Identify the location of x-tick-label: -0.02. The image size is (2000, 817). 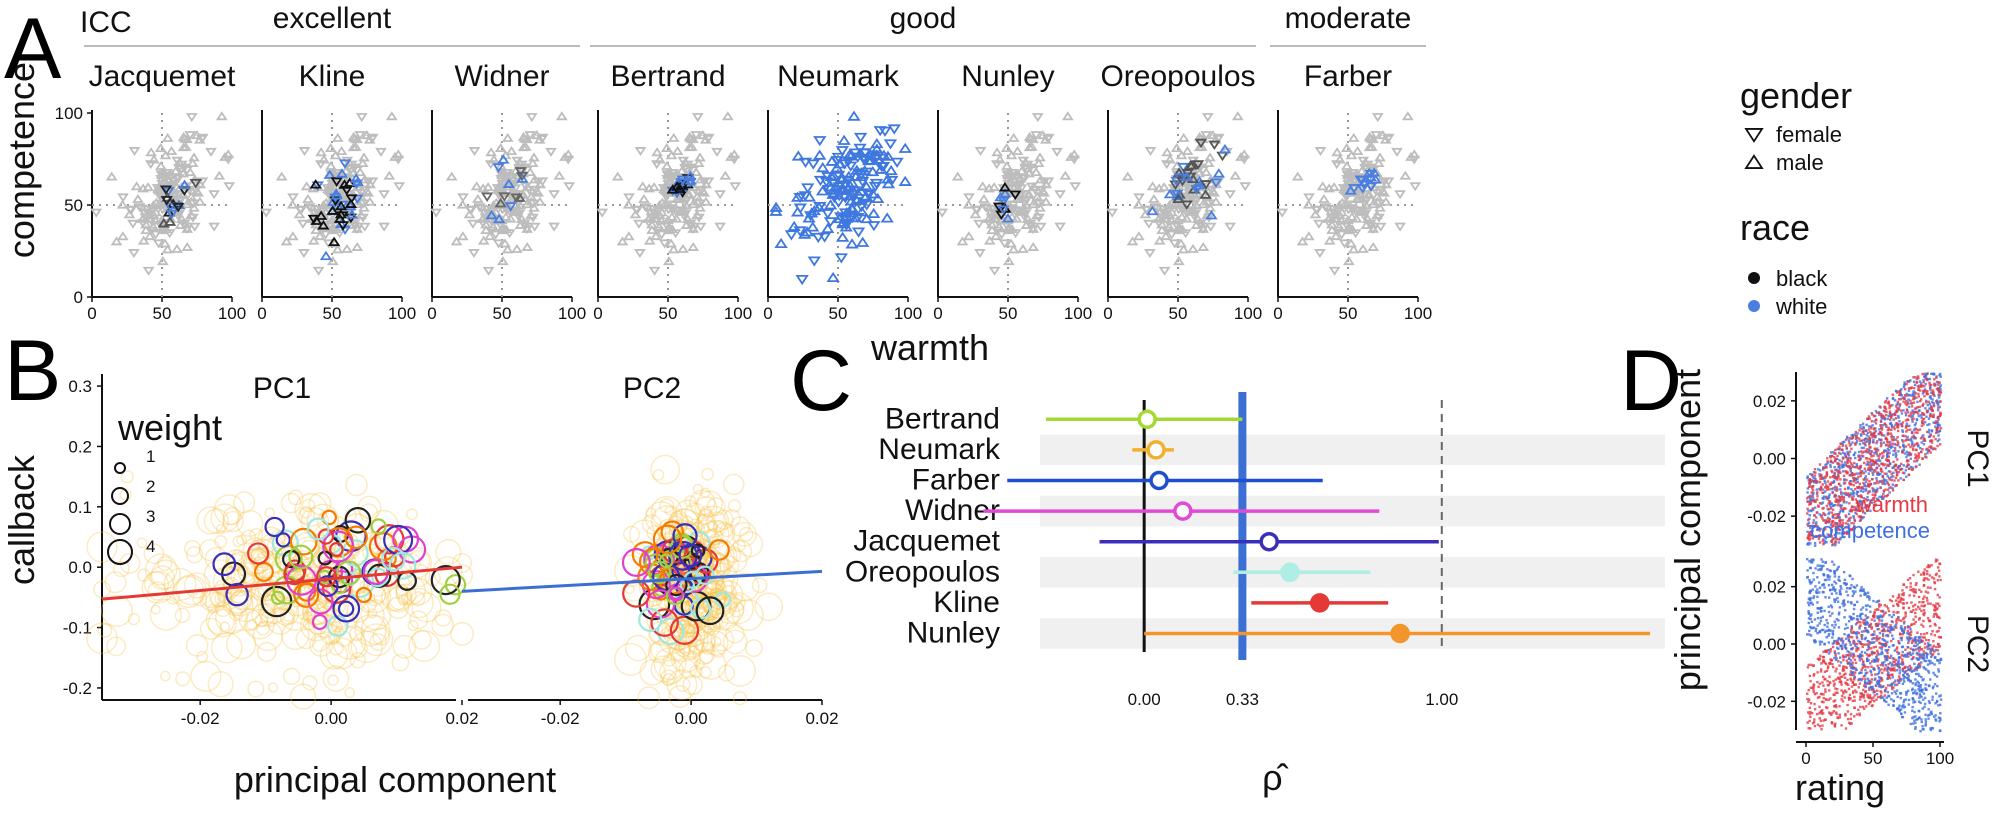
(200, 718).